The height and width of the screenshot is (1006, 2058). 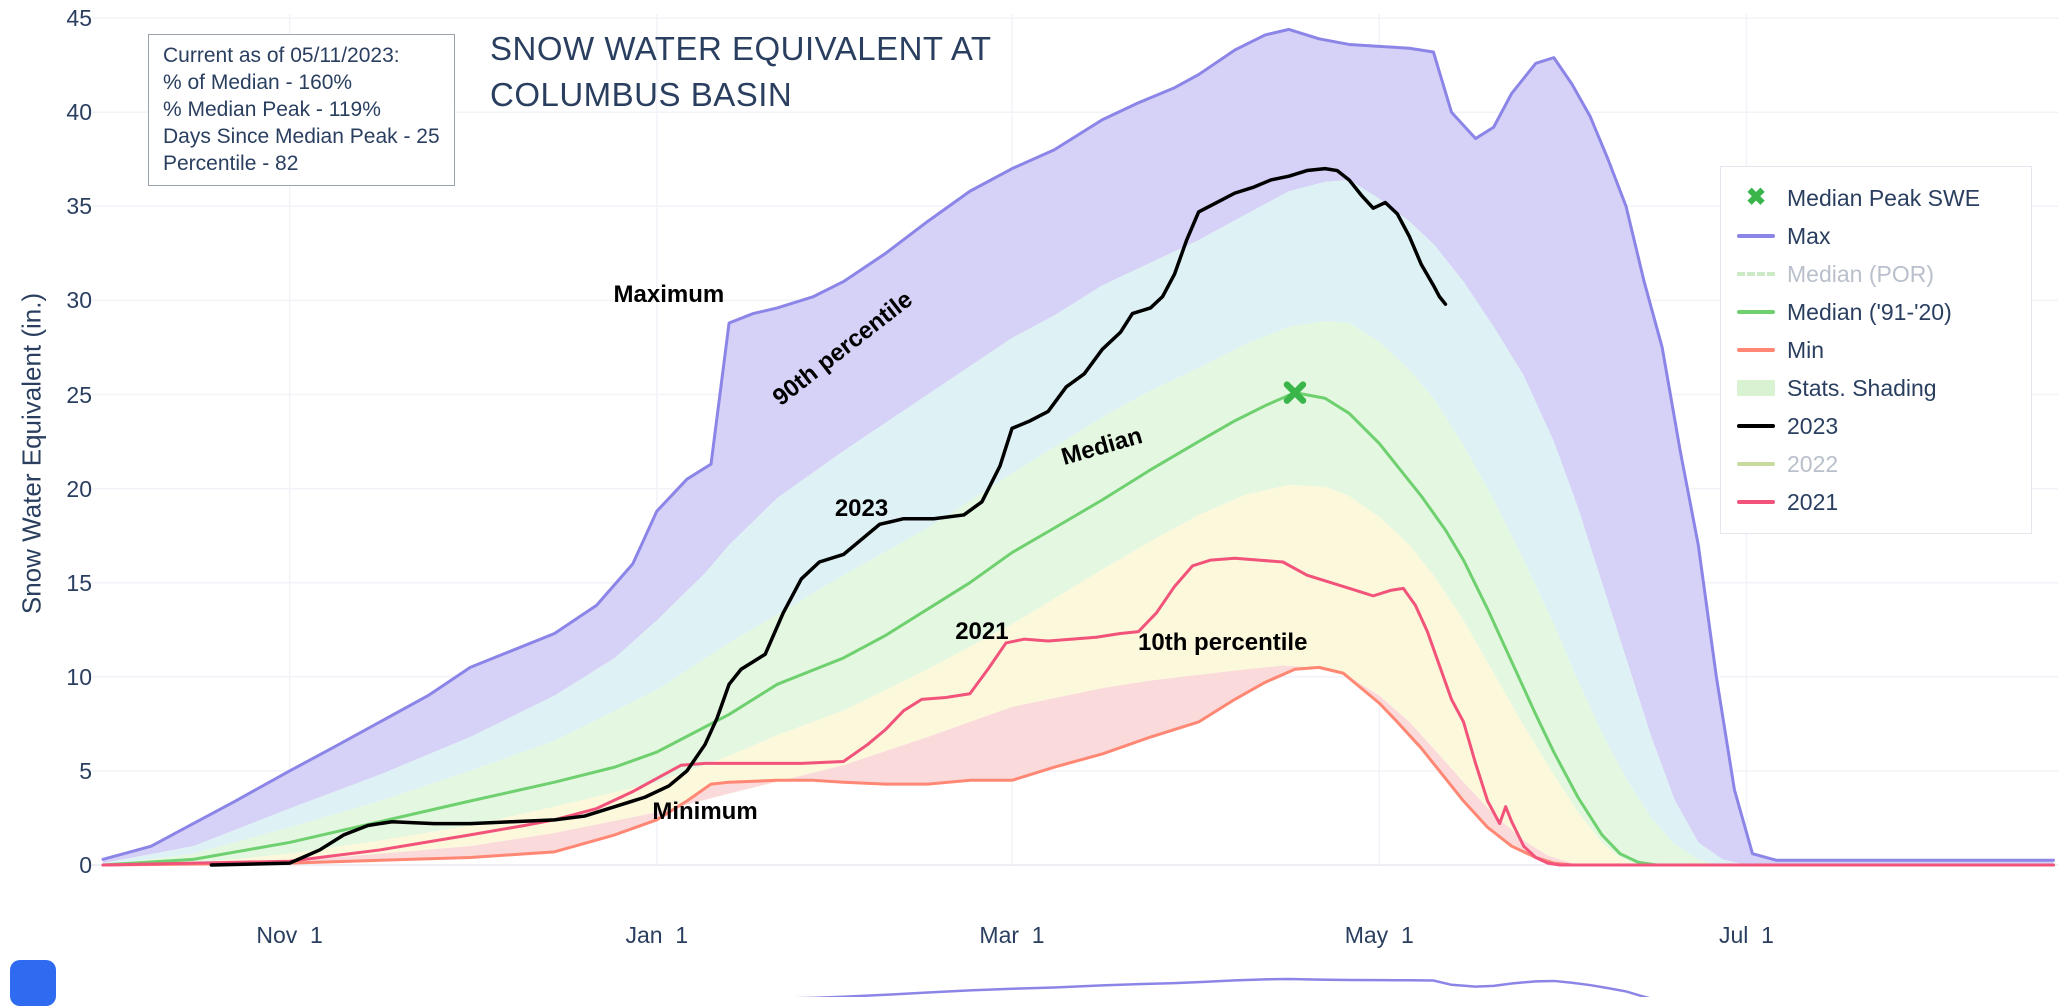 What do you see at coordinates (289, 935) in the screenshot?
I see `x-tick-label: Nov 1` at bounding box center [289, 935].